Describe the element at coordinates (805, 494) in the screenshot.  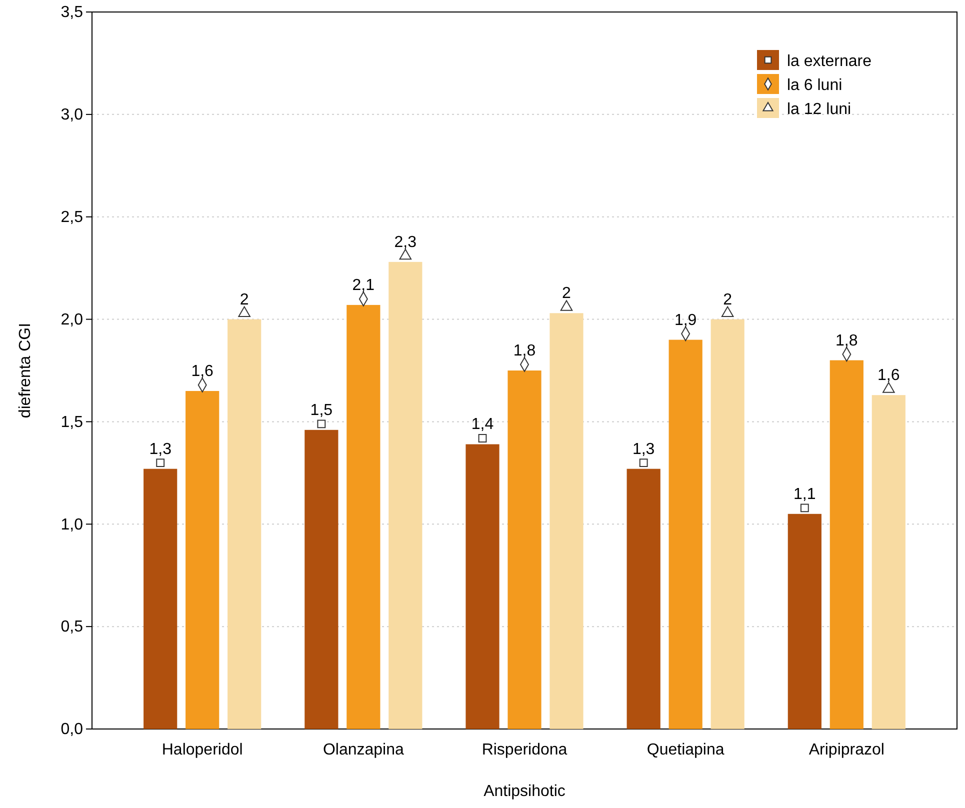
I see `data-label: 1,1` at that location.